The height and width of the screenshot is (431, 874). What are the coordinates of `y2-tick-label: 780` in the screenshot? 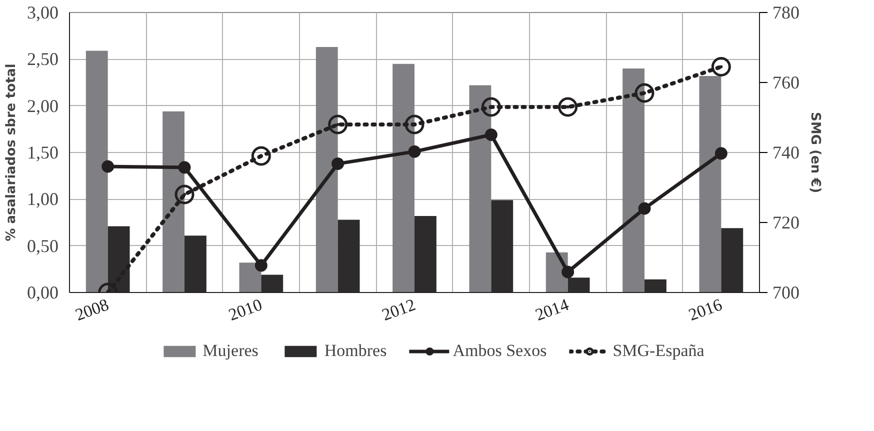 It's located at (786, 12).